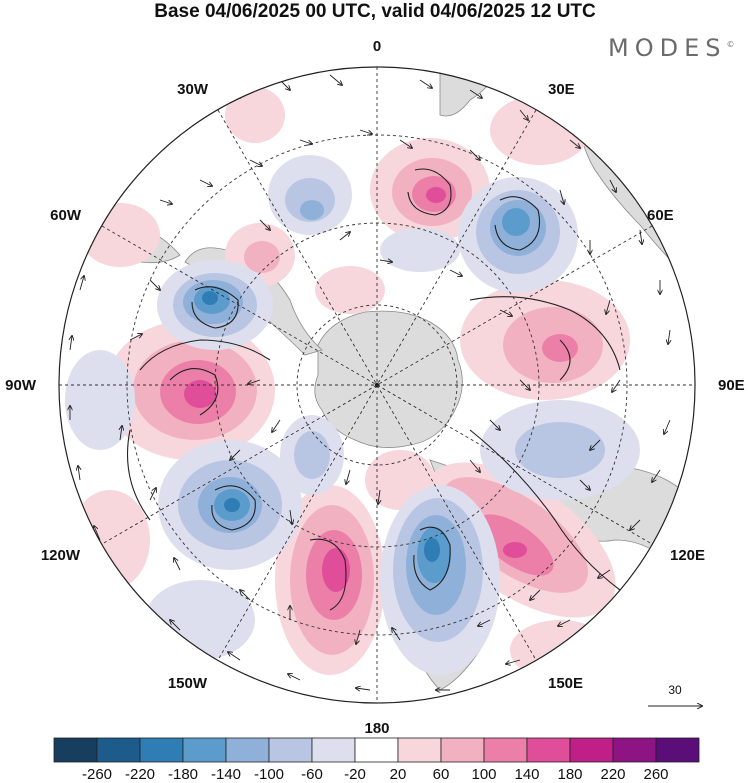  What do you see at coordinates (226, 774) in the screenshot?
I see `colorbar-tick-label: -140` at bounding box center [226, 774].